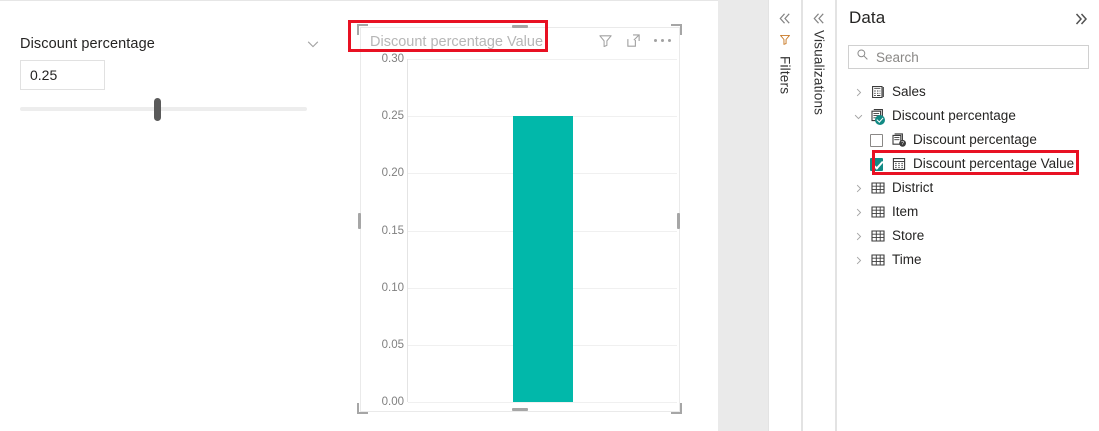  I want to click on tree-item-label: Item, so click(905, 211).